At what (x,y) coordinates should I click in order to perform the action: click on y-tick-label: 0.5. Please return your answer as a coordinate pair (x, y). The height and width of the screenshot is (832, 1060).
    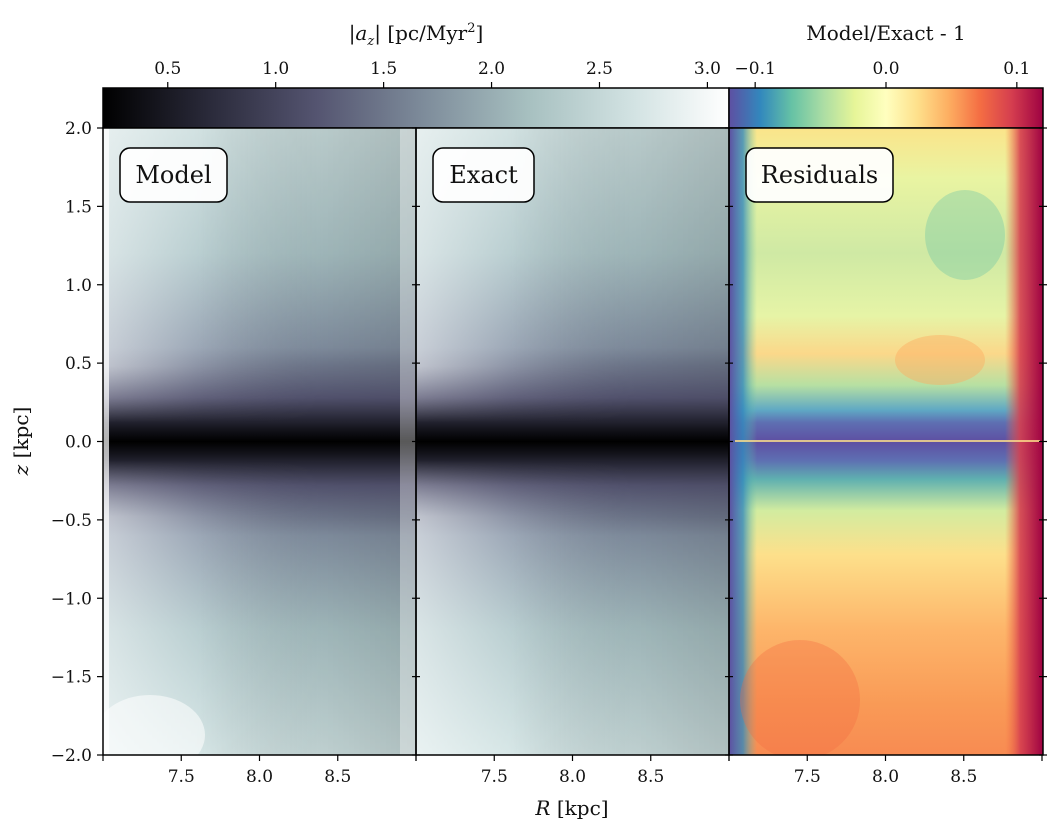
    Looking at the image, I should click on (78, 364).